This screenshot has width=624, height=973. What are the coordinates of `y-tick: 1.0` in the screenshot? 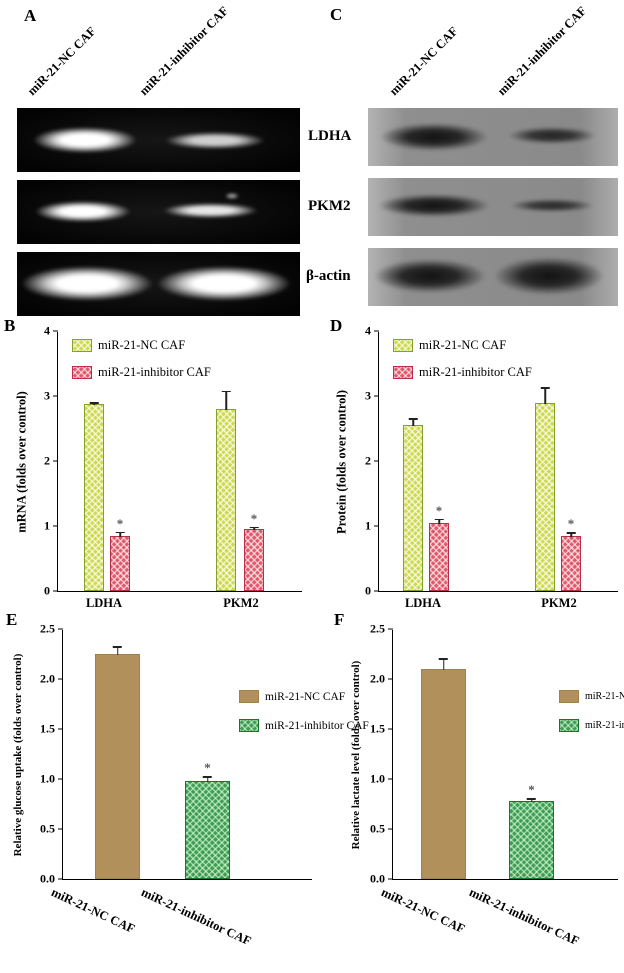 It's located at (51, 779).